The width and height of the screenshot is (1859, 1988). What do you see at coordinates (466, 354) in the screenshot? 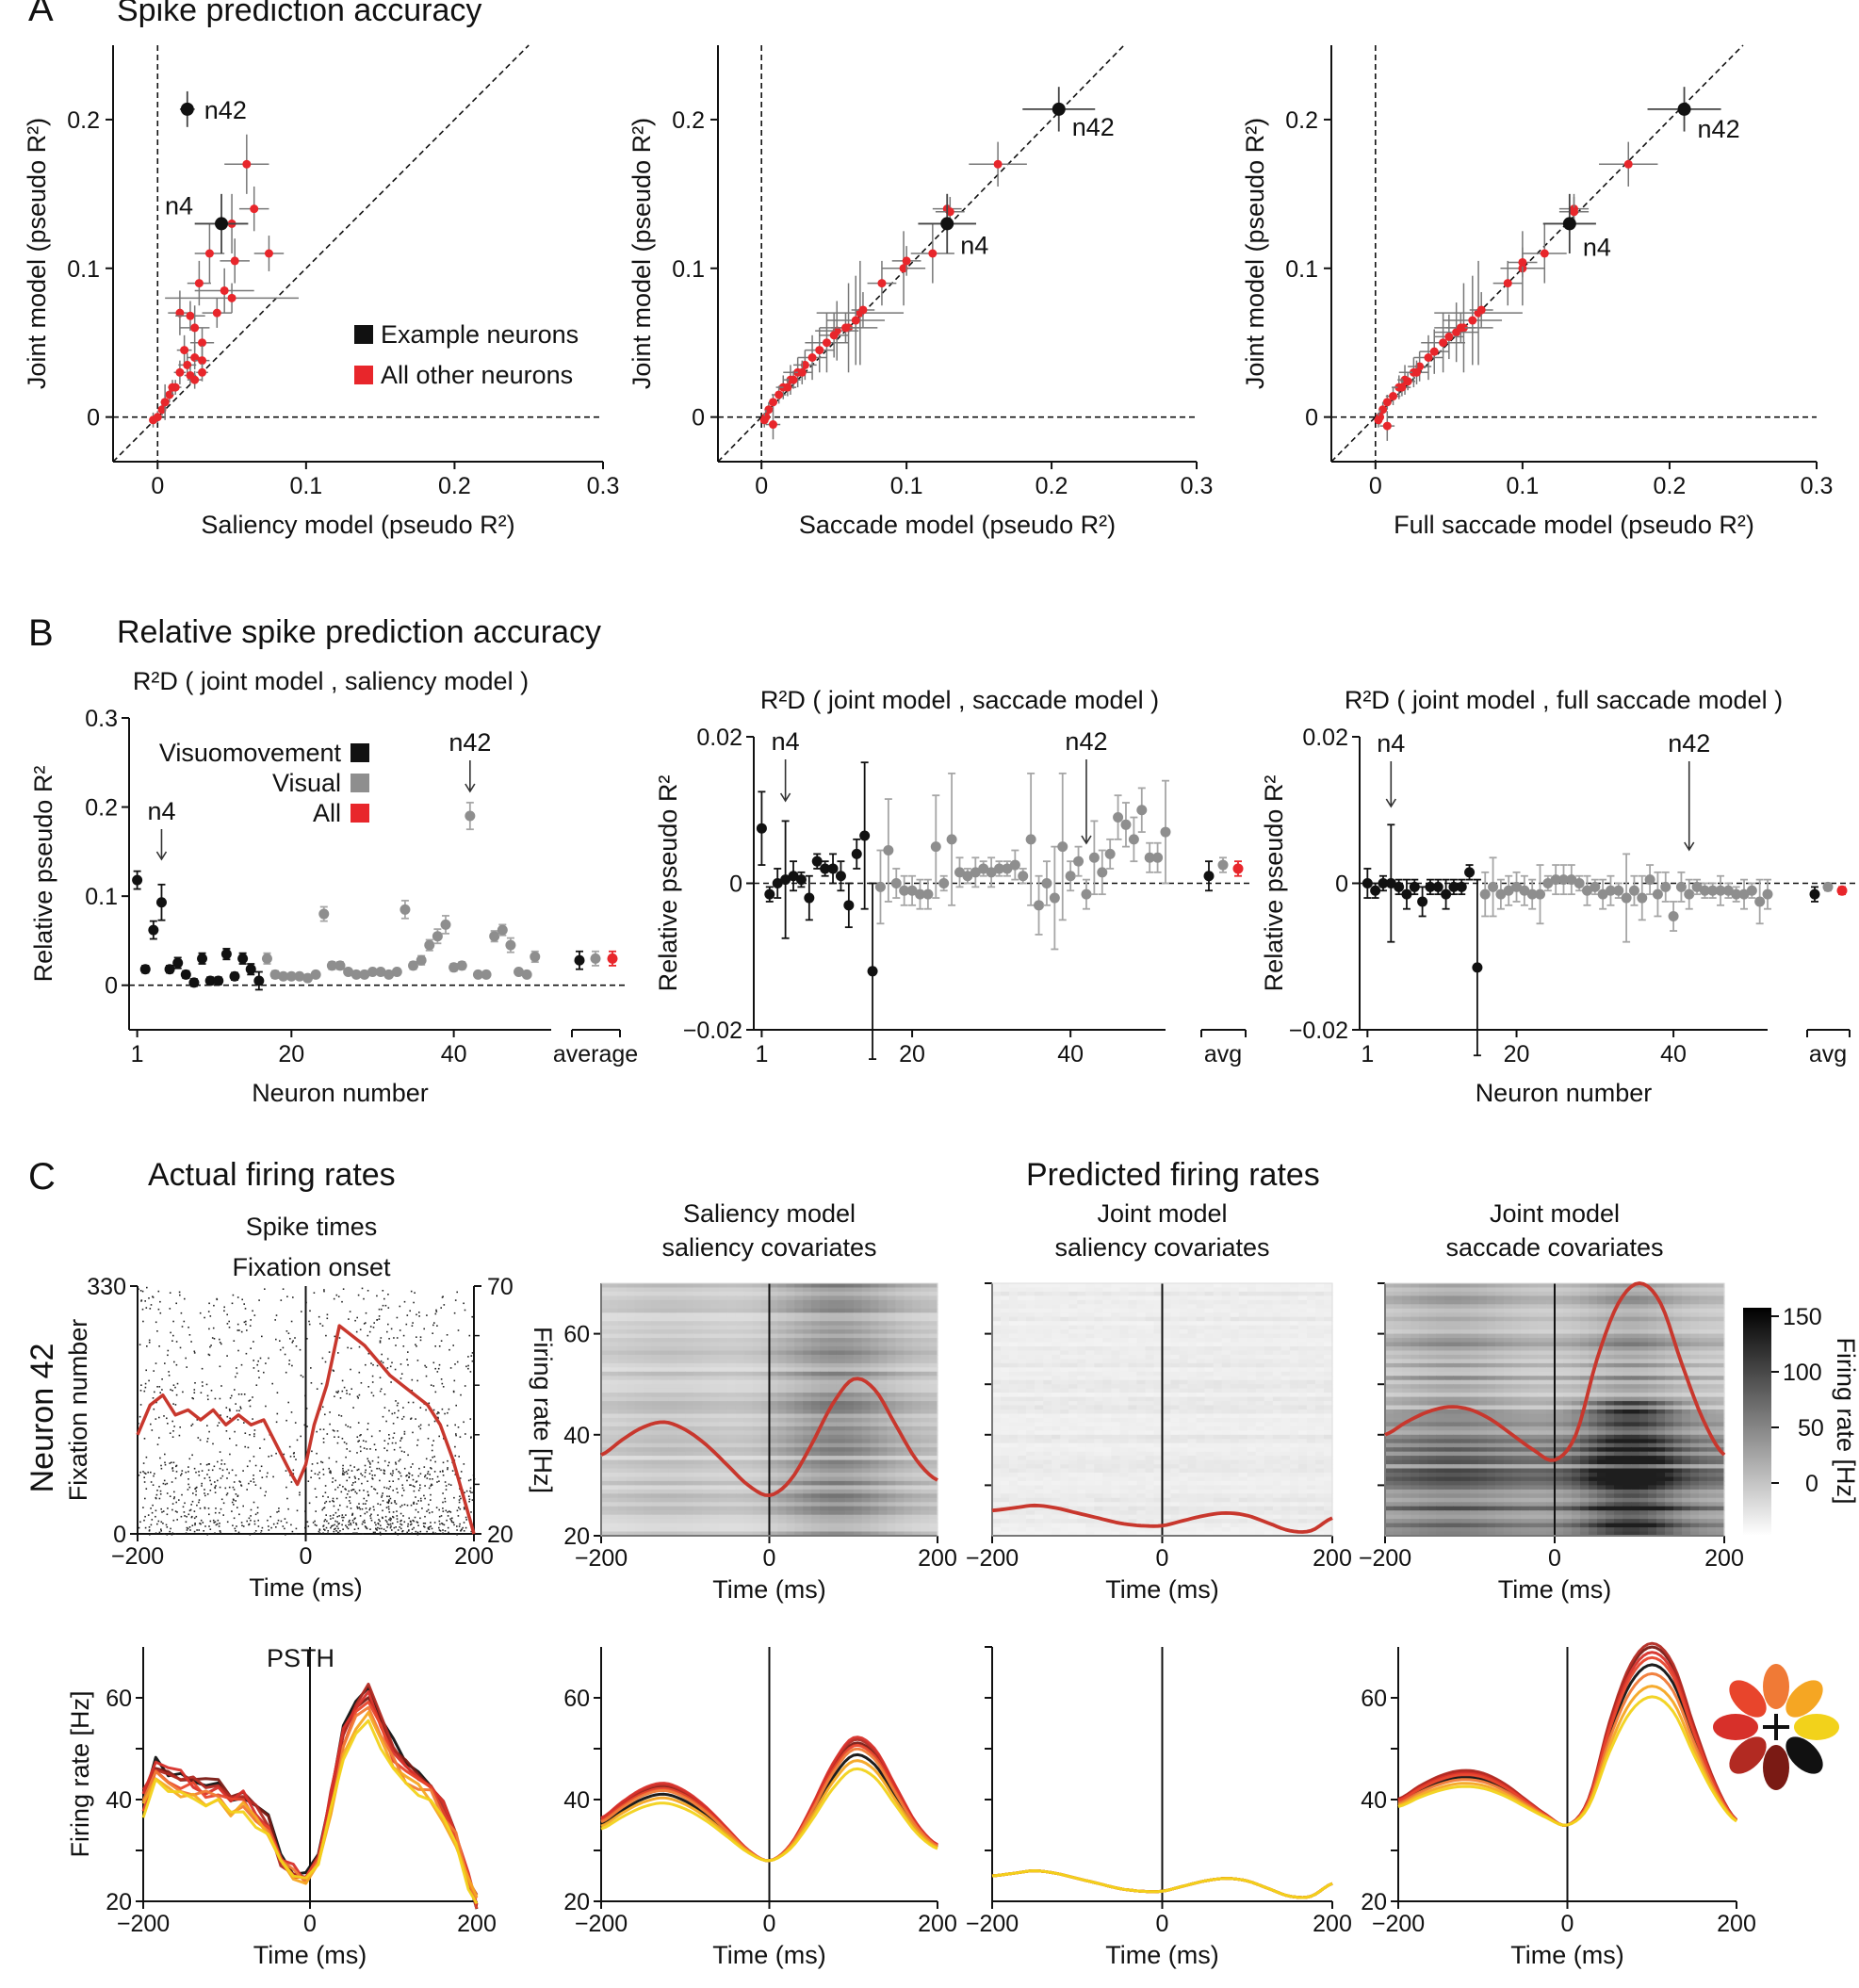
I see `legend-a: Example neurons All other neurons` at bounding box center [466, 354].